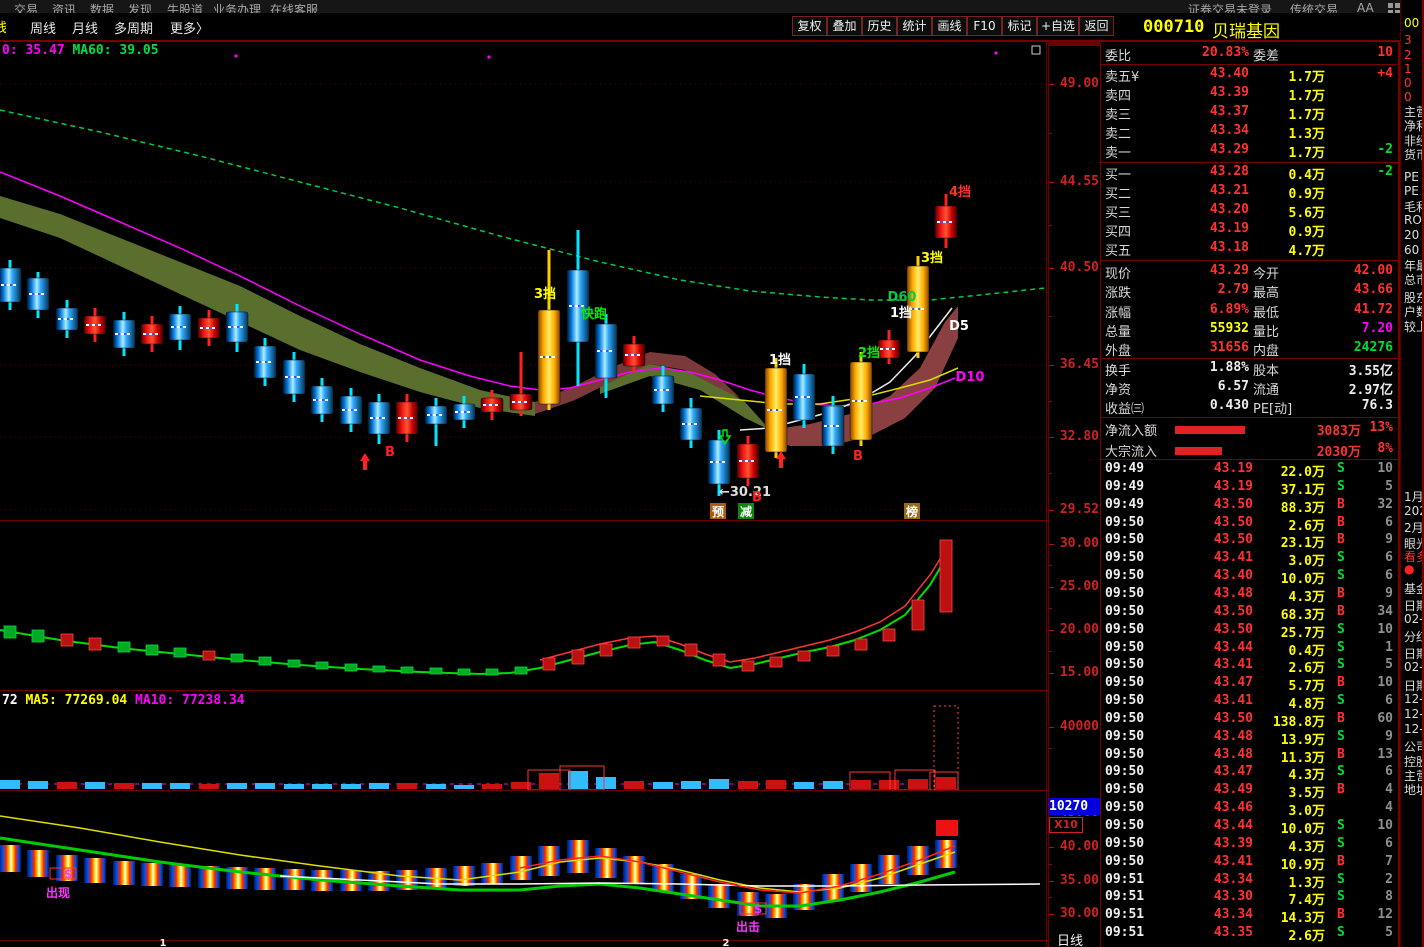 Image resolution: width=1424 pixels, height=947 pixels. Describe the element at coordinates (1233, 576) in the screenshot. I see `tick-price: 43.40` at that location.